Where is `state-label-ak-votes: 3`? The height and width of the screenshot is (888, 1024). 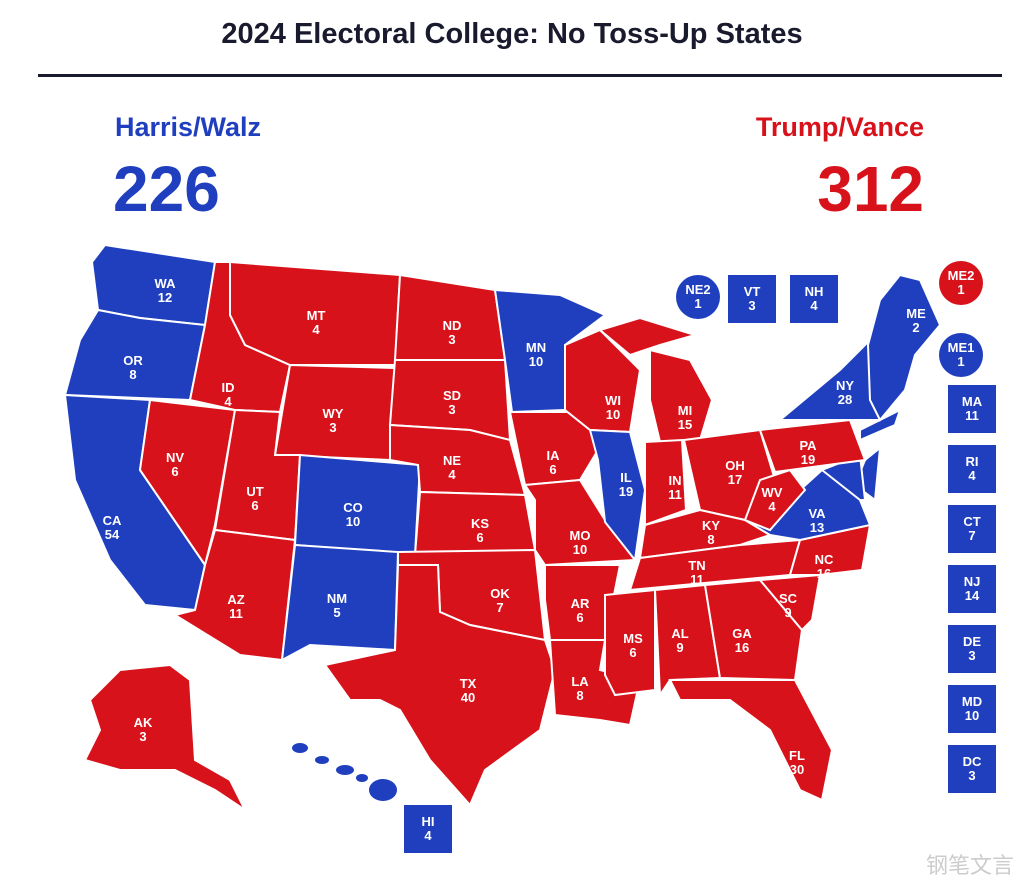 state-label-ak-votes: 3 is located at coordinates (142, 736).